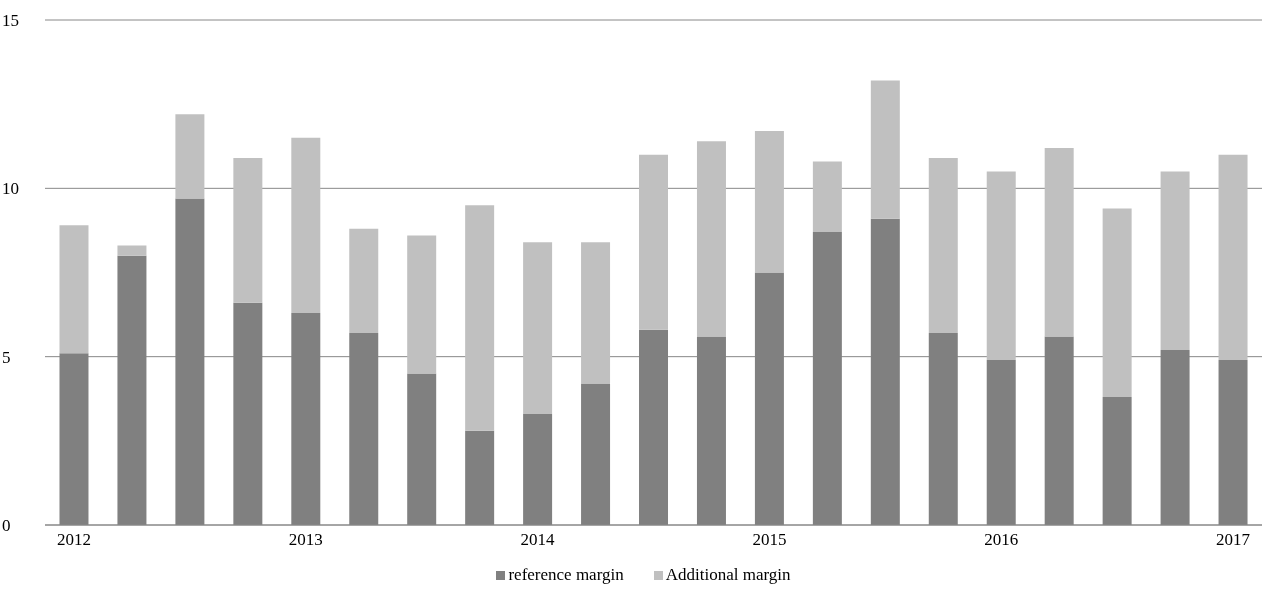 This screenshot has height=592, width=1287. What do you see at coordinates (565, 575) in the screenshot?
I see `legend-label: reference margin` at bounding box center [565, 575].